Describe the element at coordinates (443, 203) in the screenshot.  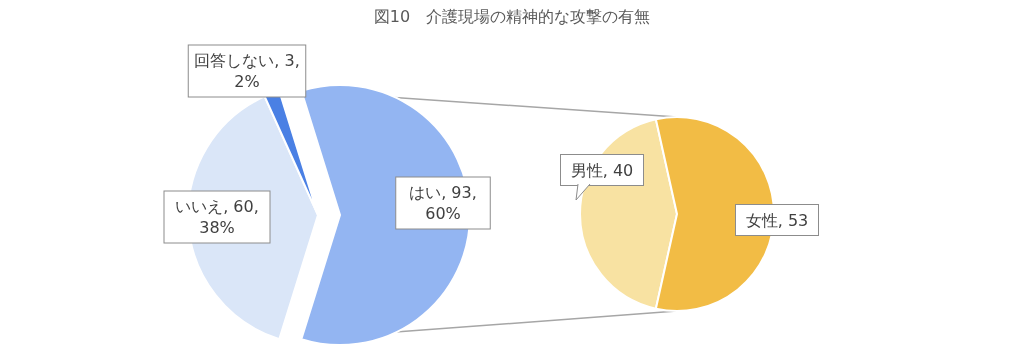
I see `slice-label: はい, 93, 60%` at that location.